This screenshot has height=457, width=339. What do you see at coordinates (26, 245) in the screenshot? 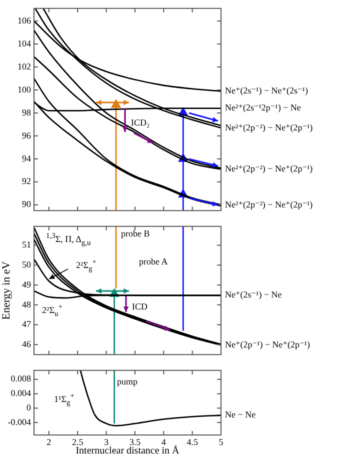
I see `y-tick-label: 51` at bounding box center [26, 245].